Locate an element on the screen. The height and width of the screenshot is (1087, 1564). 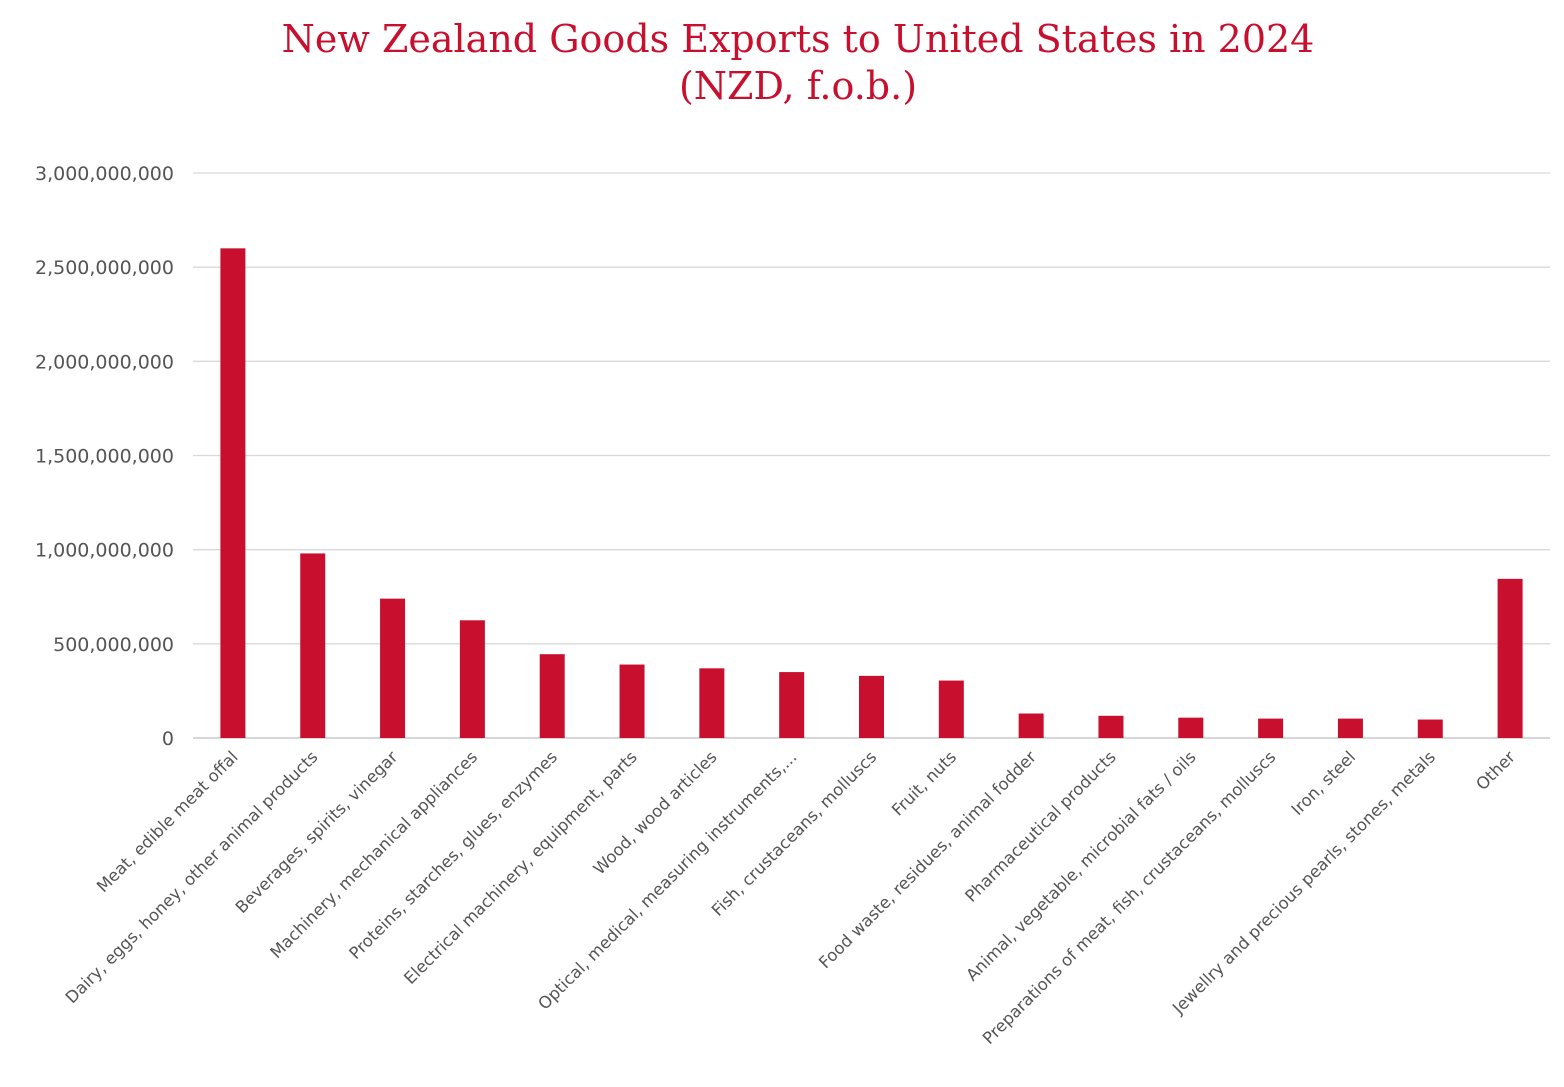
x-tick-label: Fish, crustaceans, molluscs is located at coordinates (794, 833).